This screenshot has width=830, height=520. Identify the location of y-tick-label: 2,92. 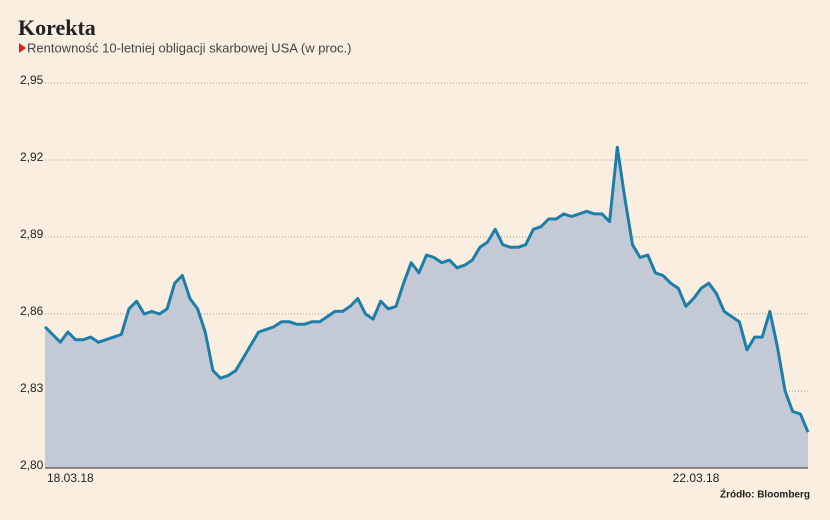
(32, 157).